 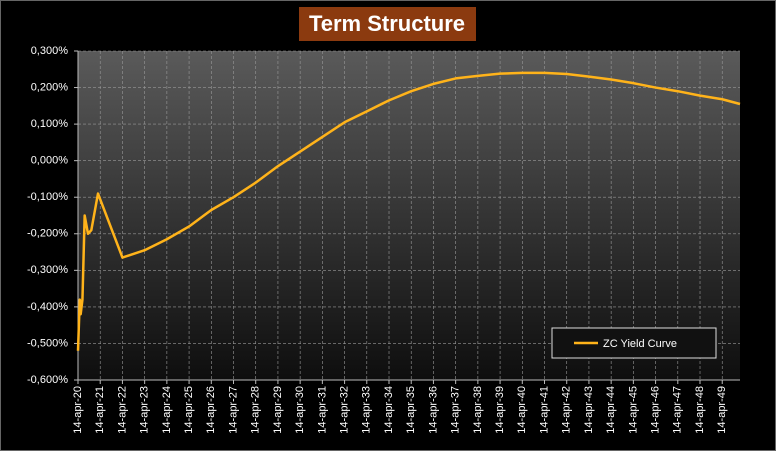 I want to click on y-tick-label: -0,200%, so click(x=47, y=234).